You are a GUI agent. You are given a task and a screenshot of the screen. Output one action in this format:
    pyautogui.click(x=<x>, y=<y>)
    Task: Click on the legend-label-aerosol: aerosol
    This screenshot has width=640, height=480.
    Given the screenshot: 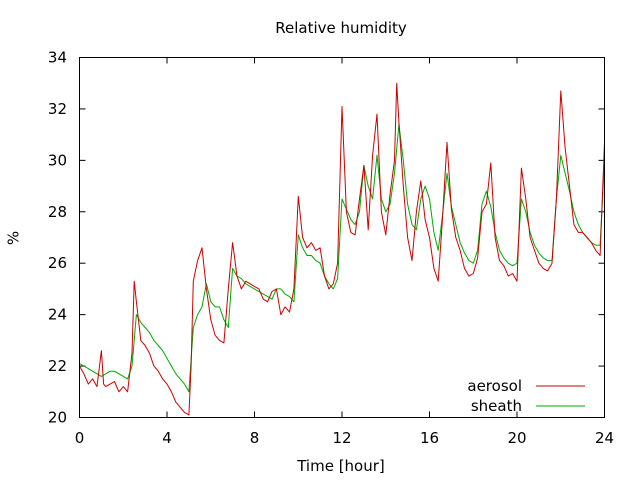 What is the action you would take?
    pyautogui.click(x=494, y=386)
    